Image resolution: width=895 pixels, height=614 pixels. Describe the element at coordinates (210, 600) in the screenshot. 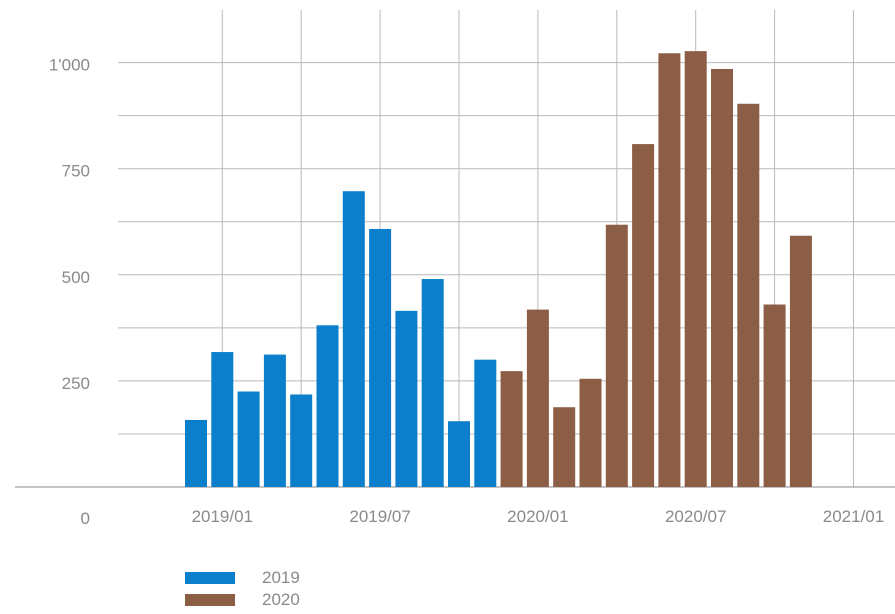

I see `legend-swatch-2020` at that location.